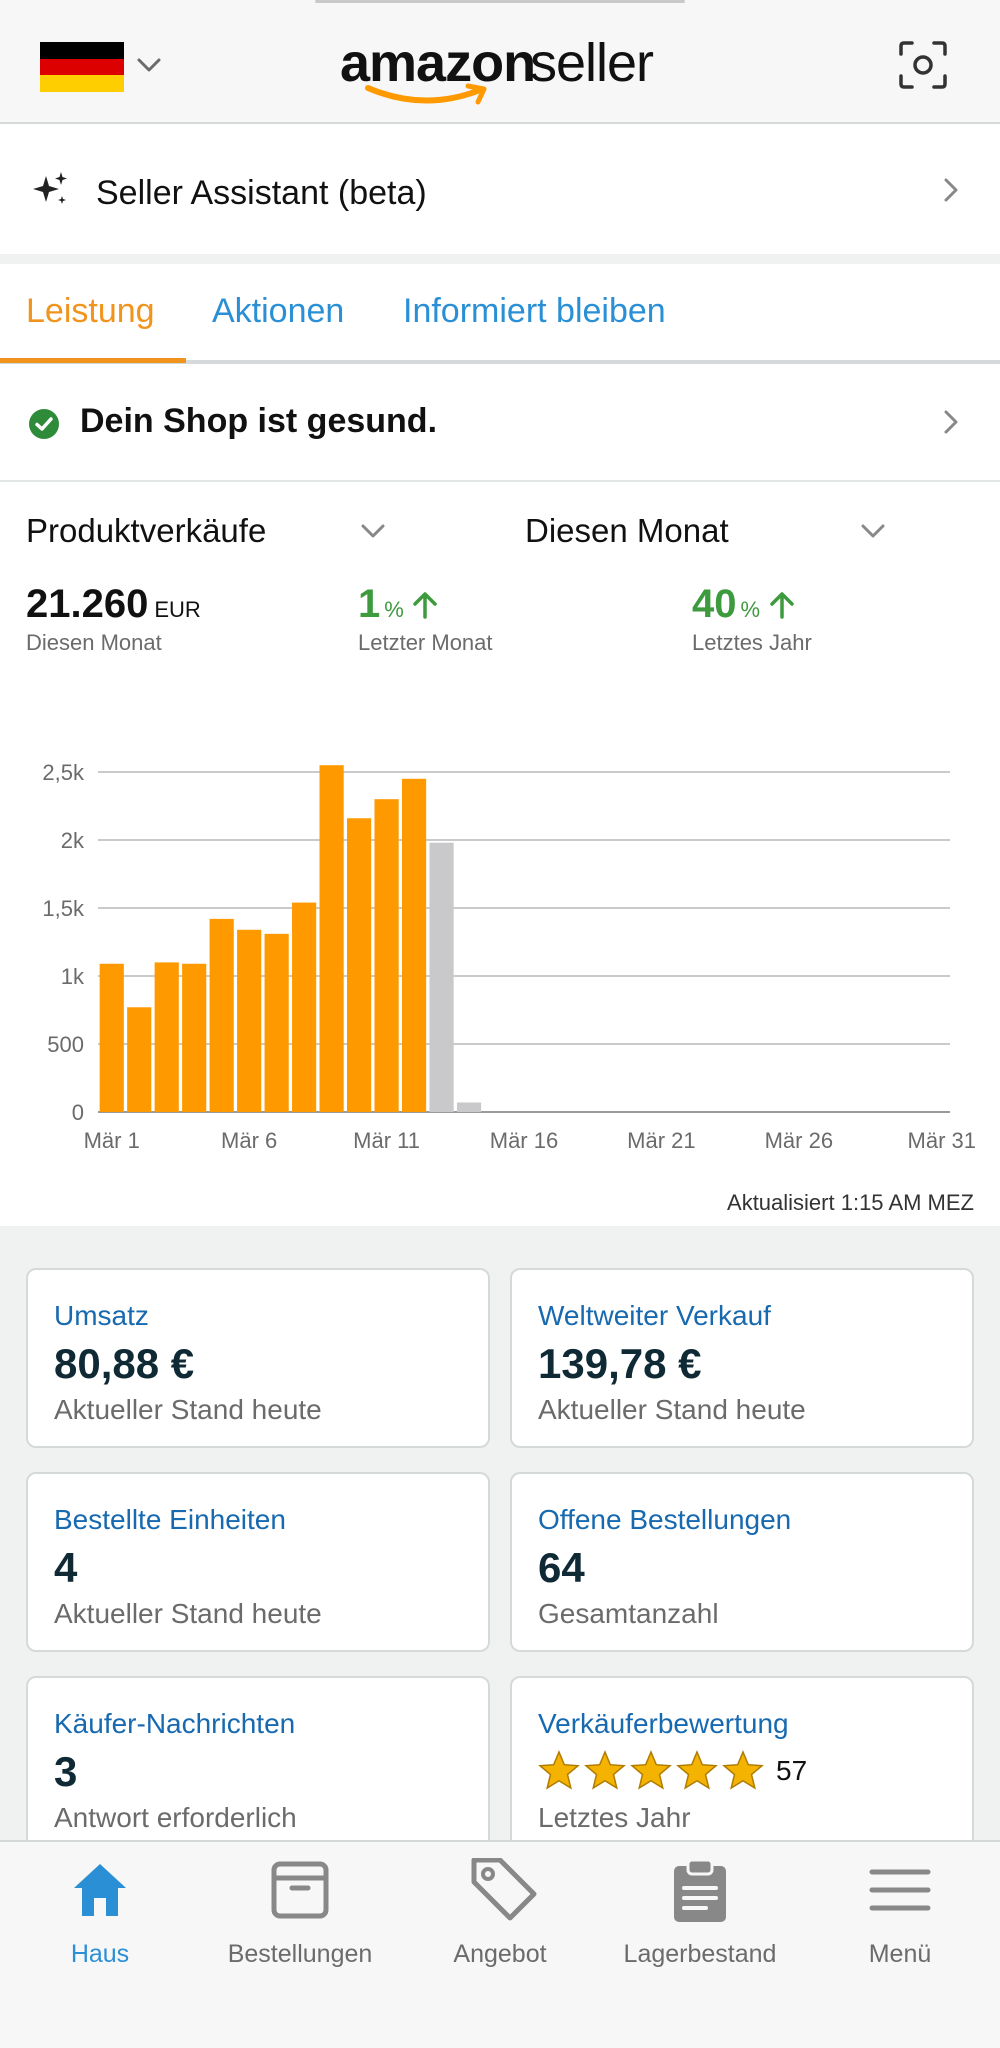 This screenshot has width=1000, height=2048. I want to click on card-offene-bestellungen: Offene Bestellungen 64 Gesamtanzahl, so click(742, 1562).